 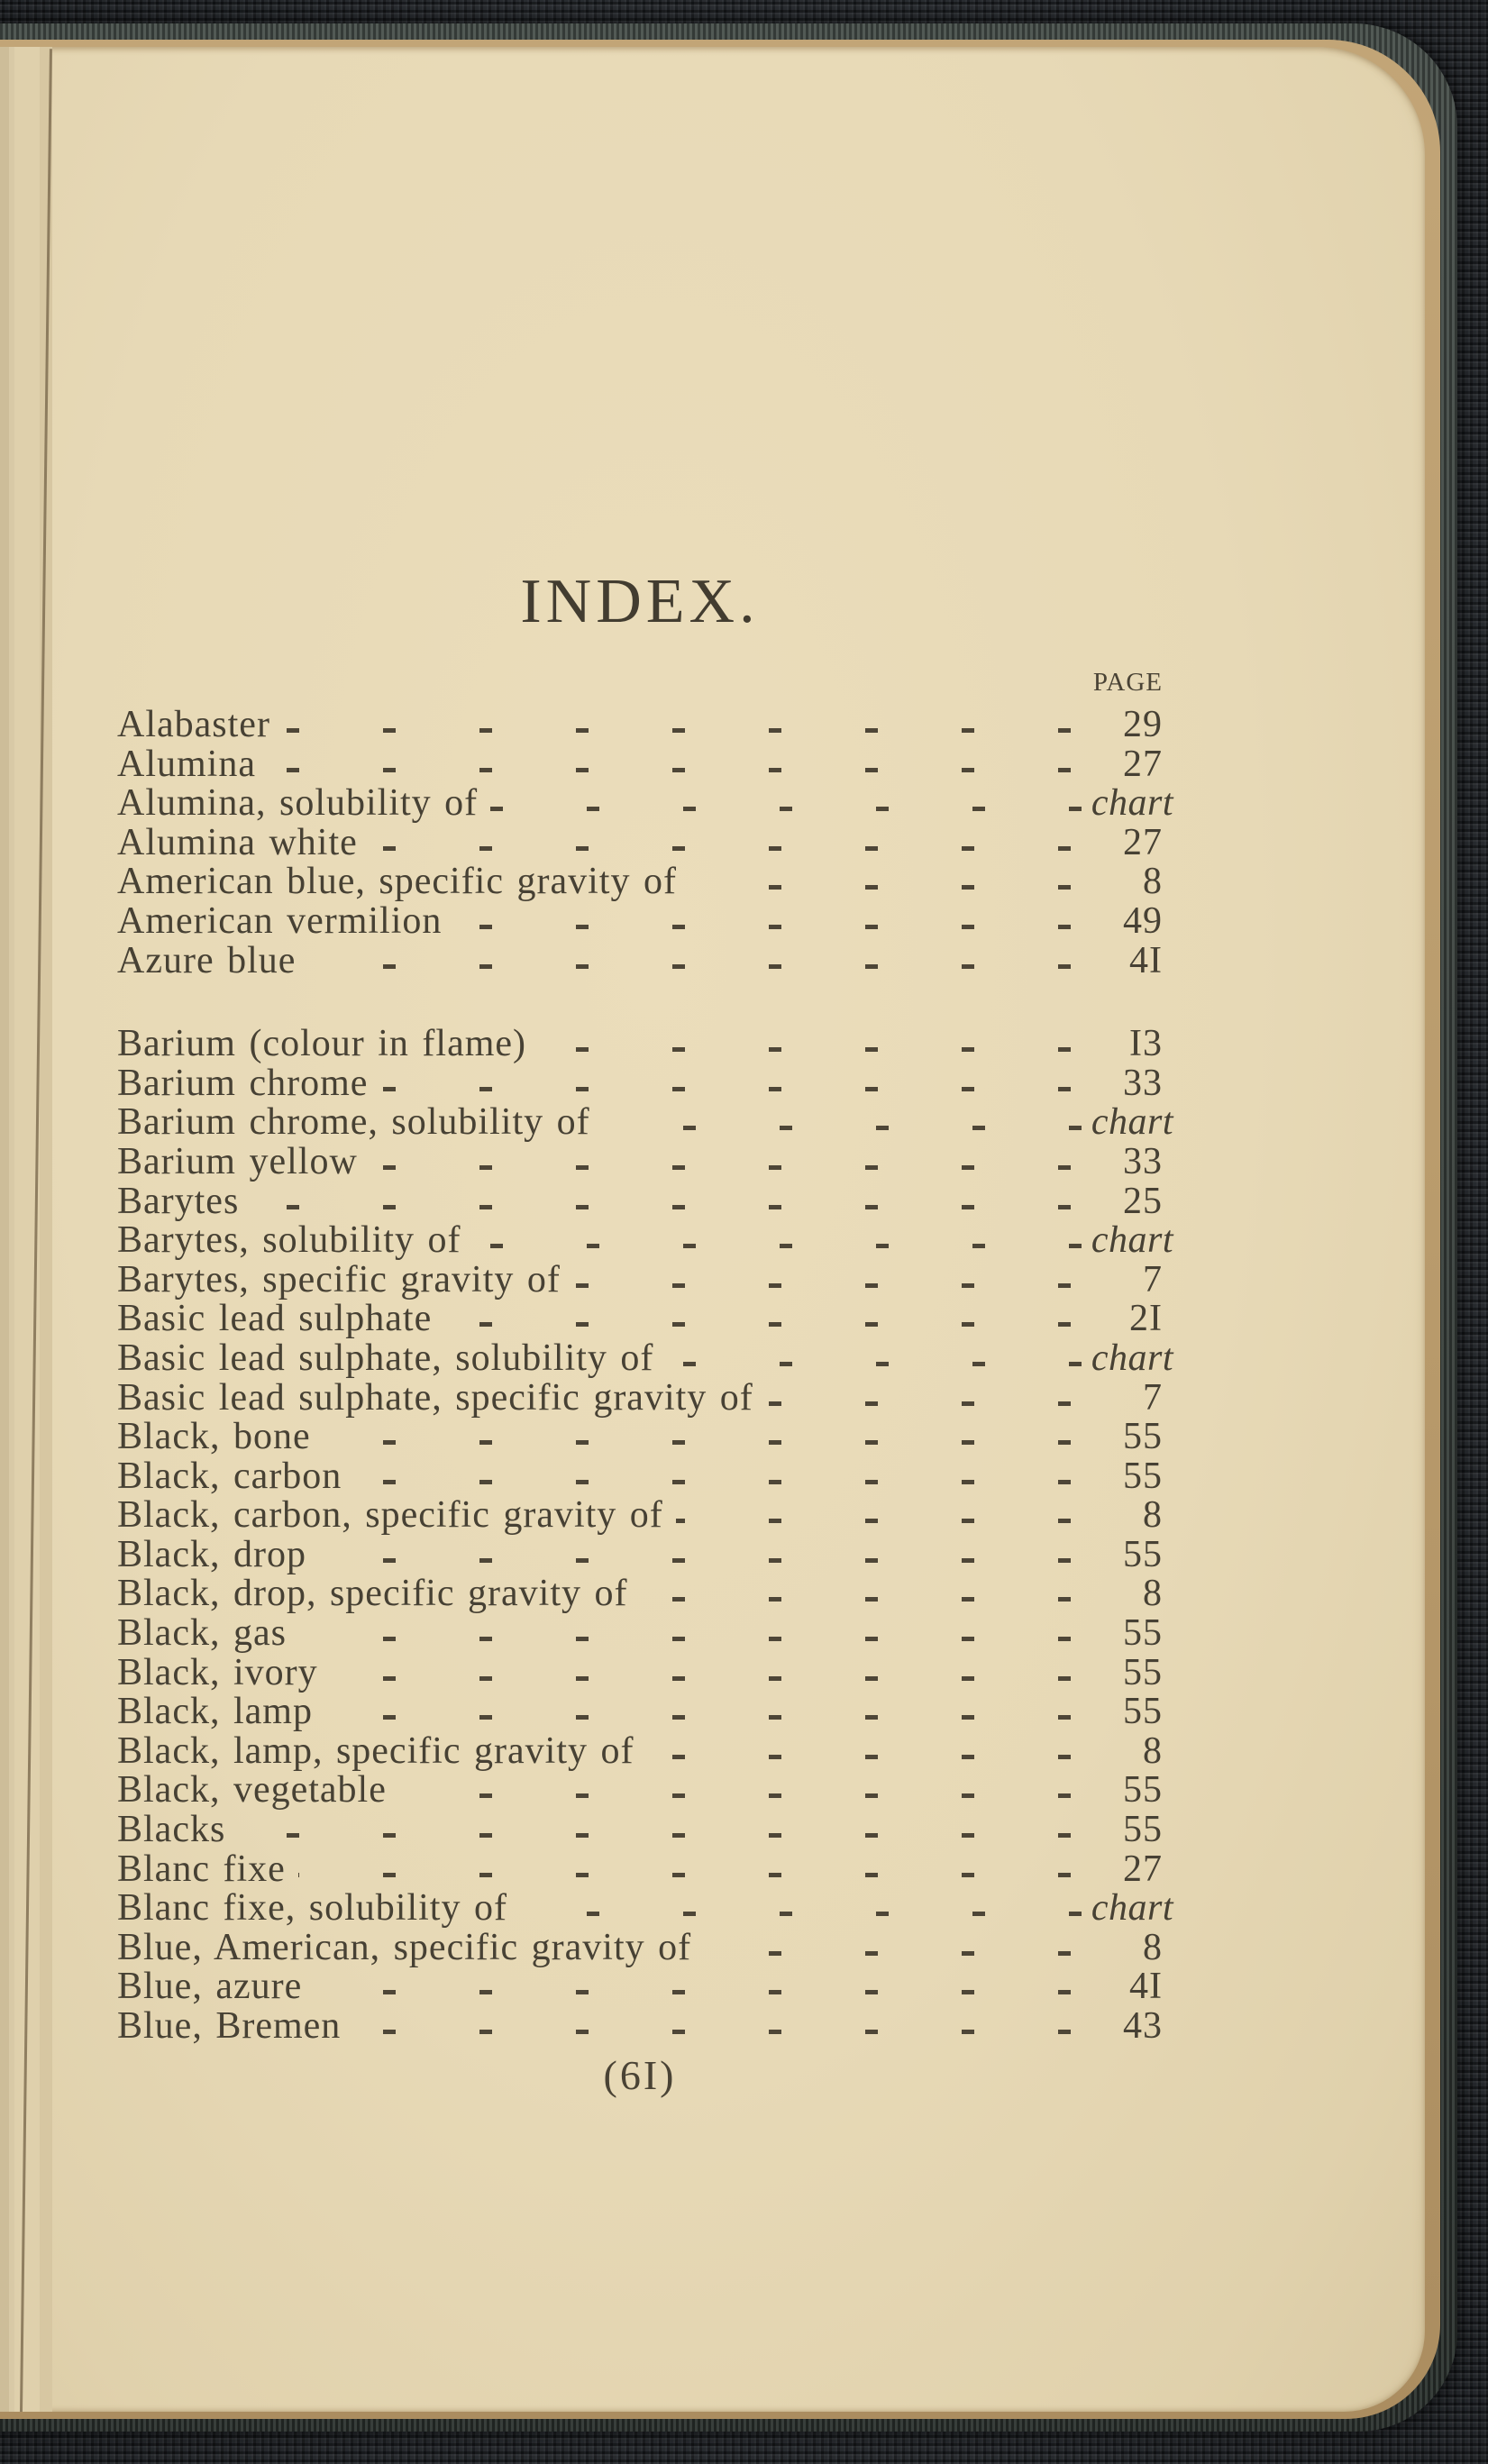 I want to click on index-entry: Barium chrome, solubility of chart, so click(x=645, y=1123).